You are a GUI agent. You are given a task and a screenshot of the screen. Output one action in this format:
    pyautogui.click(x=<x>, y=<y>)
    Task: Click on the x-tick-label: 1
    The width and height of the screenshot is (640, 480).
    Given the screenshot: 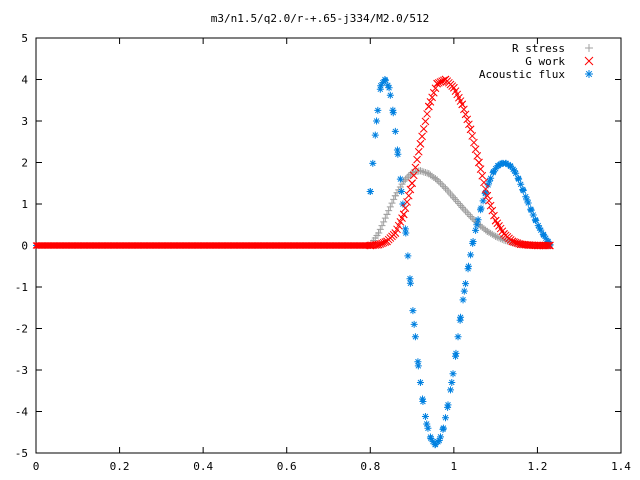 What is the action you would take?
    pyautogui.click(x=454, y=466)
    